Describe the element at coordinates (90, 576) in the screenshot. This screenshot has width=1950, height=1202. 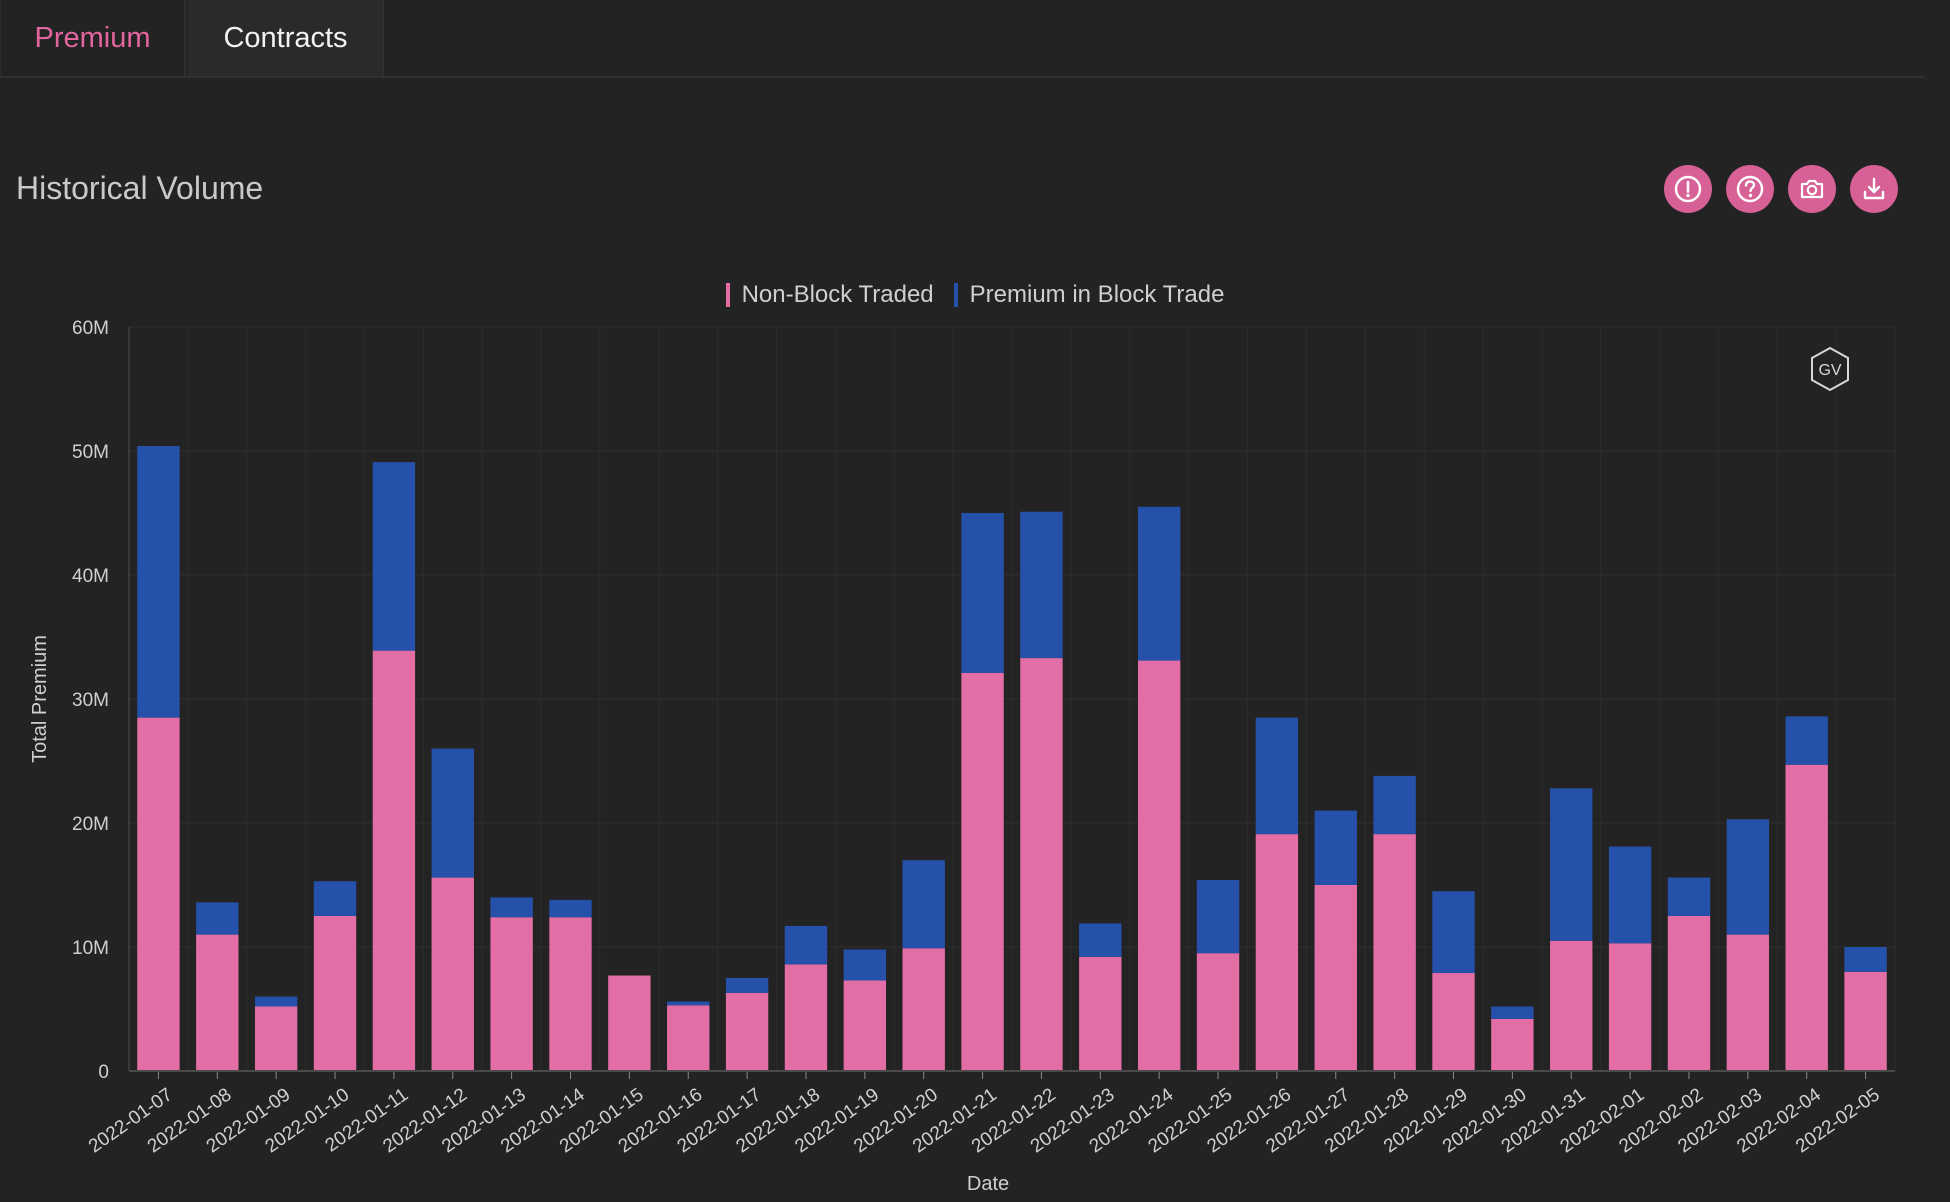
I see `y-tick-label: 40M` at that location.